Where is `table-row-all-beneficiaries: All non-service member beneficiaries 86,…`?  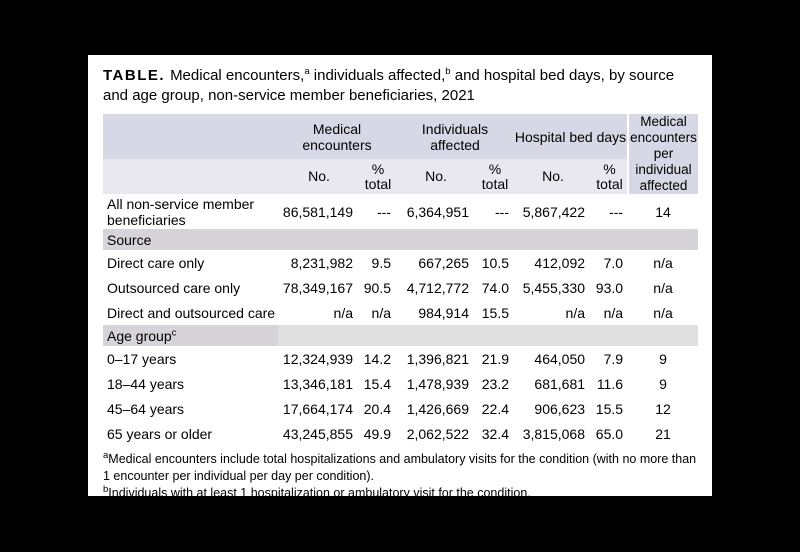 table-row-all-beneficiaries: All non-service member beneficiaries 86,… is located at coordinates (400, 211).